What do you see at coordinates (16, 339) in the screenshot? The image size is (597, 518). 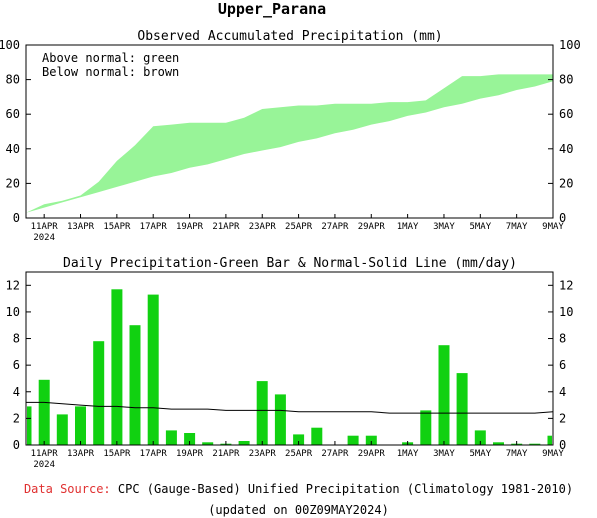 I see `y-tick-label-left: 8` at bounding box center [16, 339].